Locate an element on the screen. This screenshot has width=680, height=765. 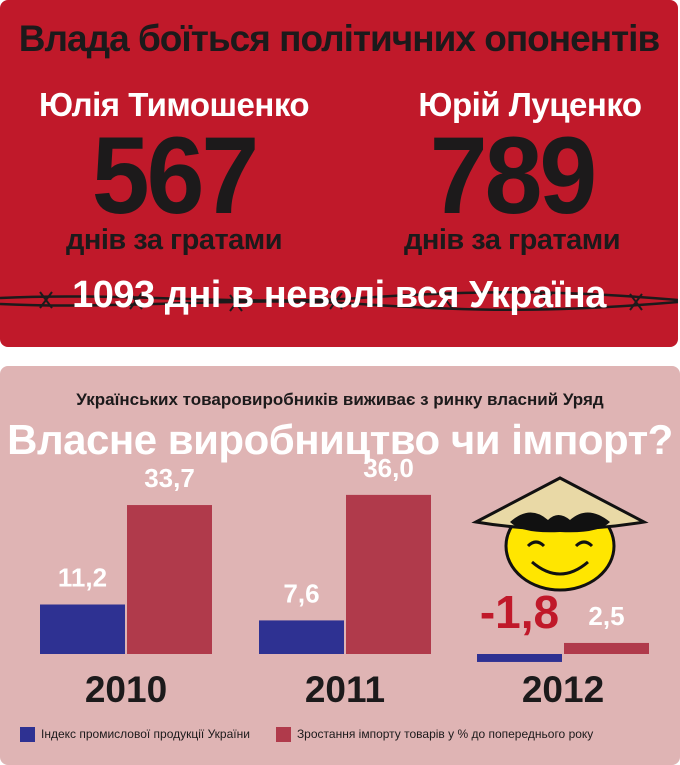
value-label-2012-series-1: -1,8 is located at coordinates (519, 612).